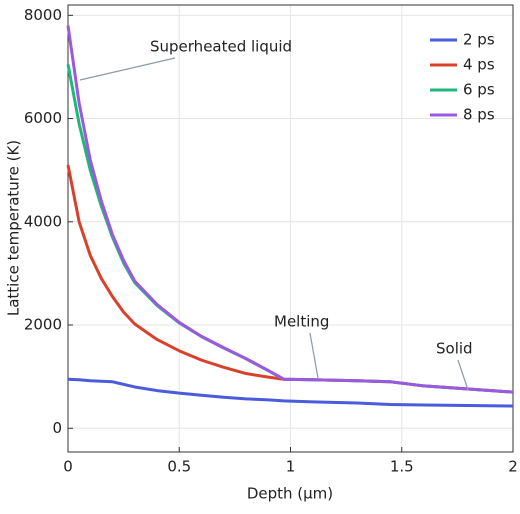 Image resolution: width=520 pixels, height=514 pixels. Describe the element at coordinates (479, 90) in the screenshot. I see `legend-label: 6 ps` at that location.